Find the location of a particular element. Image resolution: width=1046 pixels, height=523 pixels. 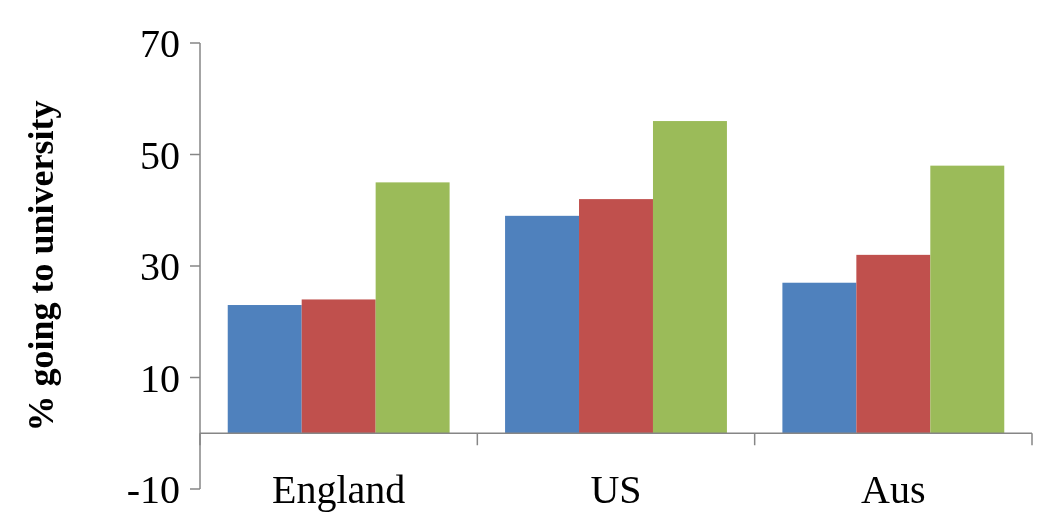

x-tick-label: England is located at coordinates (339, 489).